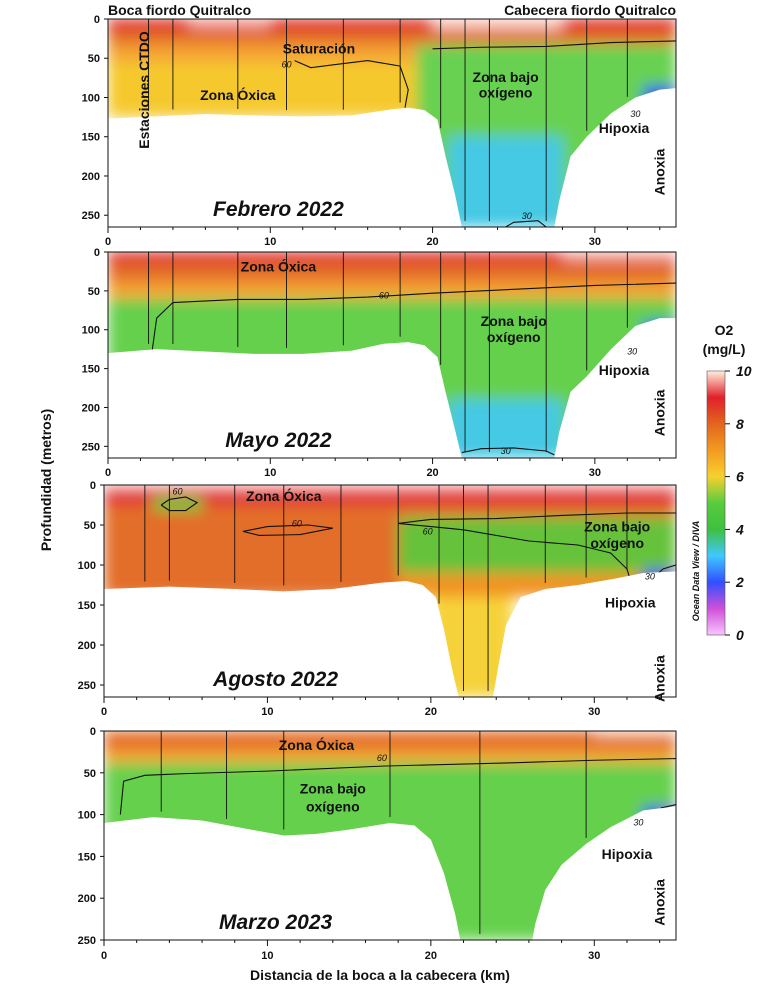 The width and height of the screenshot is (768, 994). I want to click on colorbar-tick-label: 4, so click(739, 529).